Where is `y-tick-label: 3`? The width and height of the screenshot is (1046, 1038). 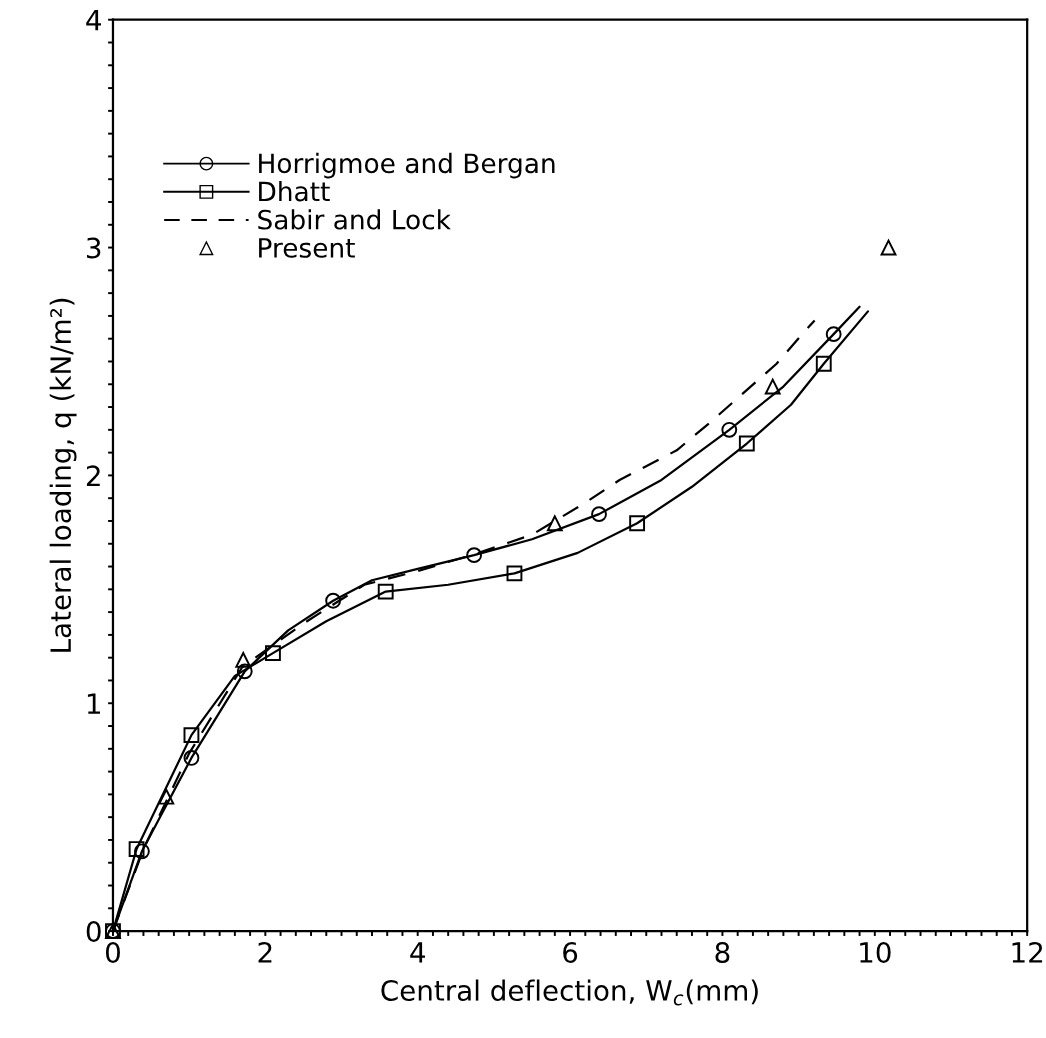
y-tick-label: 3 is located at coordinates (94, 248).